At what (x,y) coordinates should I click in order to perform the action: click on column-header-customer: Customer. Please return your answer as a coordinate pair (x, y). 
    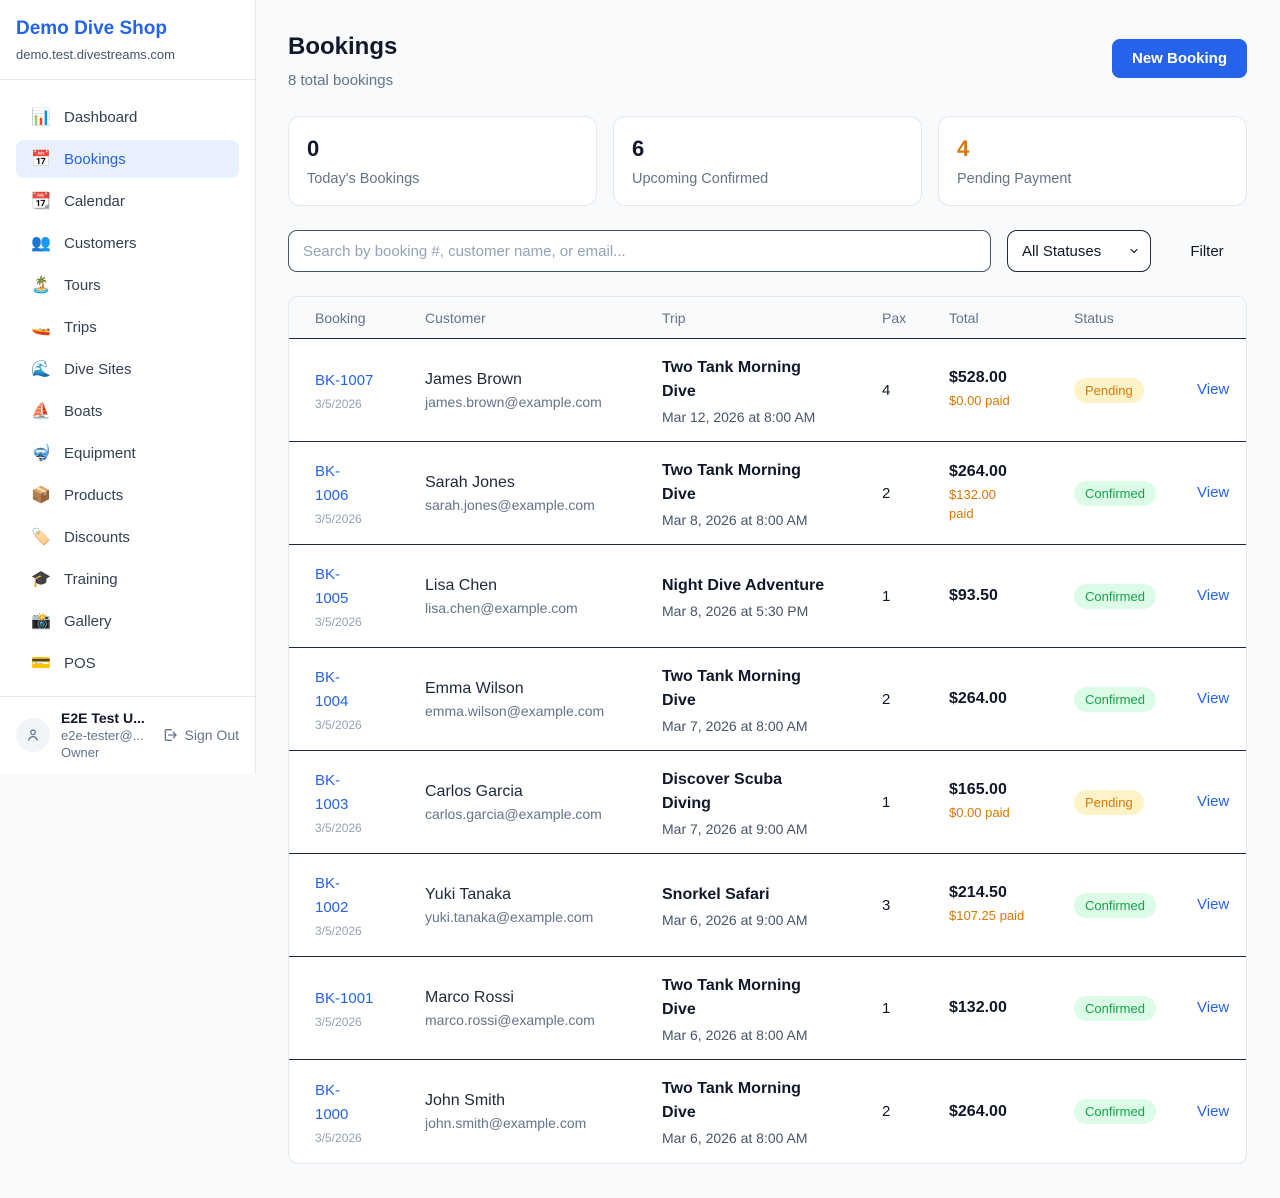
    Looking at the image, I should click on (455, 317).